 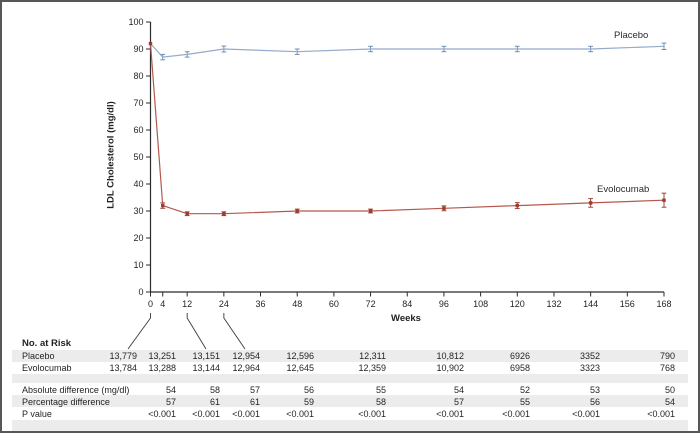 What do you see at coordinates (631, 35) in the screenshot?
I see `series-label-placebo: Placebo` at bounding box center [631, 35].